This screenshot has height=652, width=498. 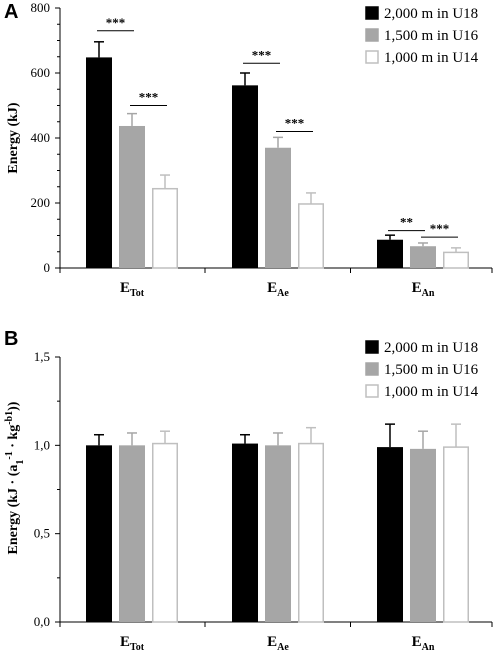 What do you see at coordinates (41, 202) in the screenshot?
I see `y-tick-label: 200` at bounding box center [41, 202].